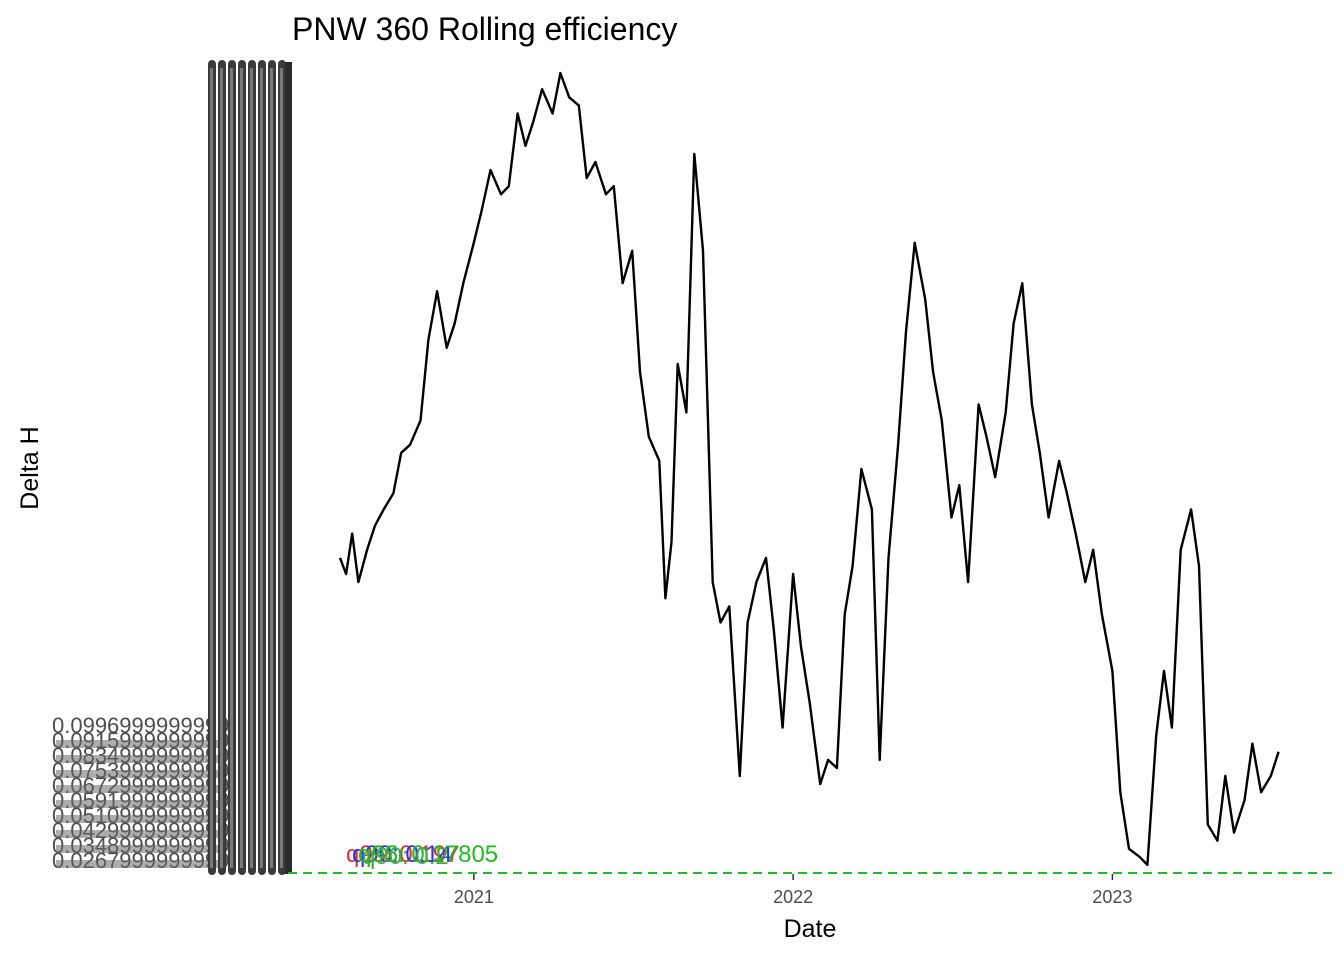 This screenshot has width=1344, height=960. What do you see at coordinates (793, 897) in the screenshot?
I see `x-tick-label: 2022` at bounding box center [793, 897].